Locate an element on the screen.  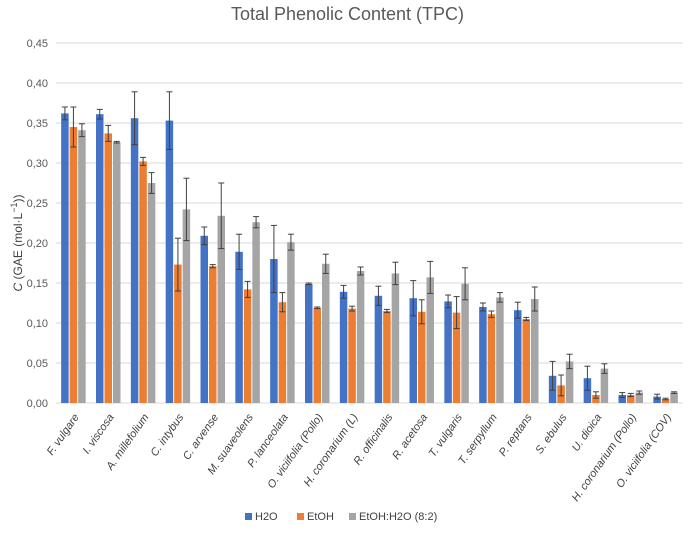
y-tick-label: 0,30 is located at coordinates (37, 164).